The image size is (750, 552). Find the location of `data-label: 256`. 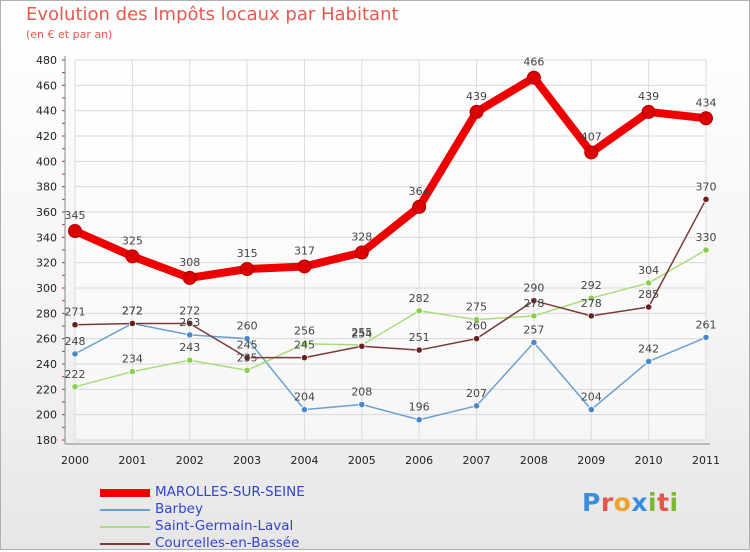

data-label: 256 is located at coordinates (304, 331).